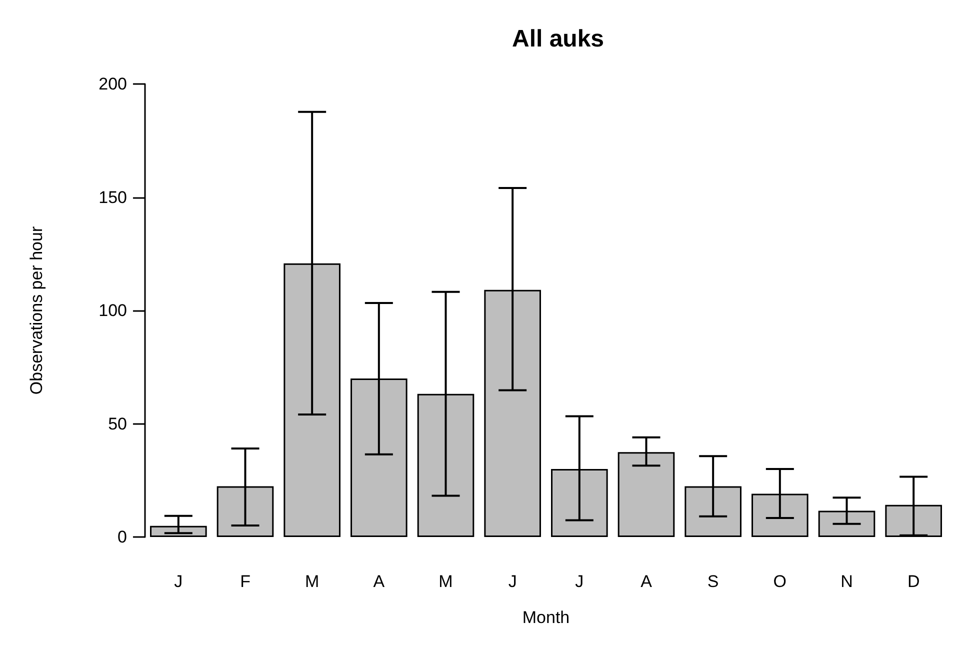 This screenshot has width=957, height=659. I want to click on y-tick-label: 100, so click(112, 310).